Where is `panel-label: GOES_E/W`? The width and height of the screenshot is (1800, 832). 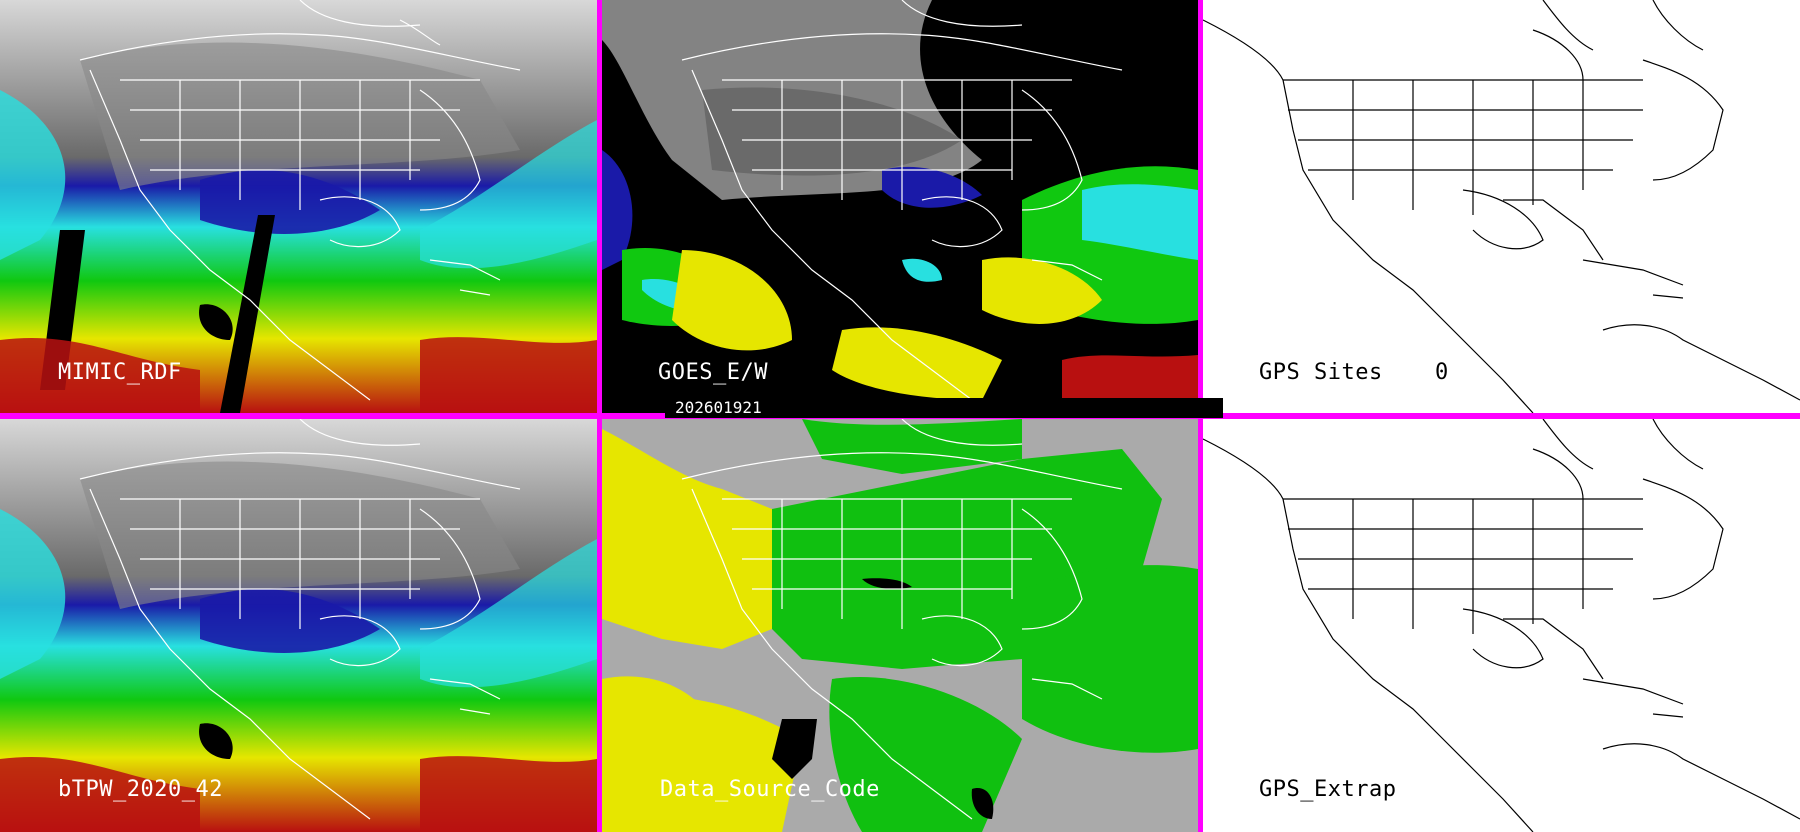
panel-label: GOES_E/W is located at coordinates (713, 372).